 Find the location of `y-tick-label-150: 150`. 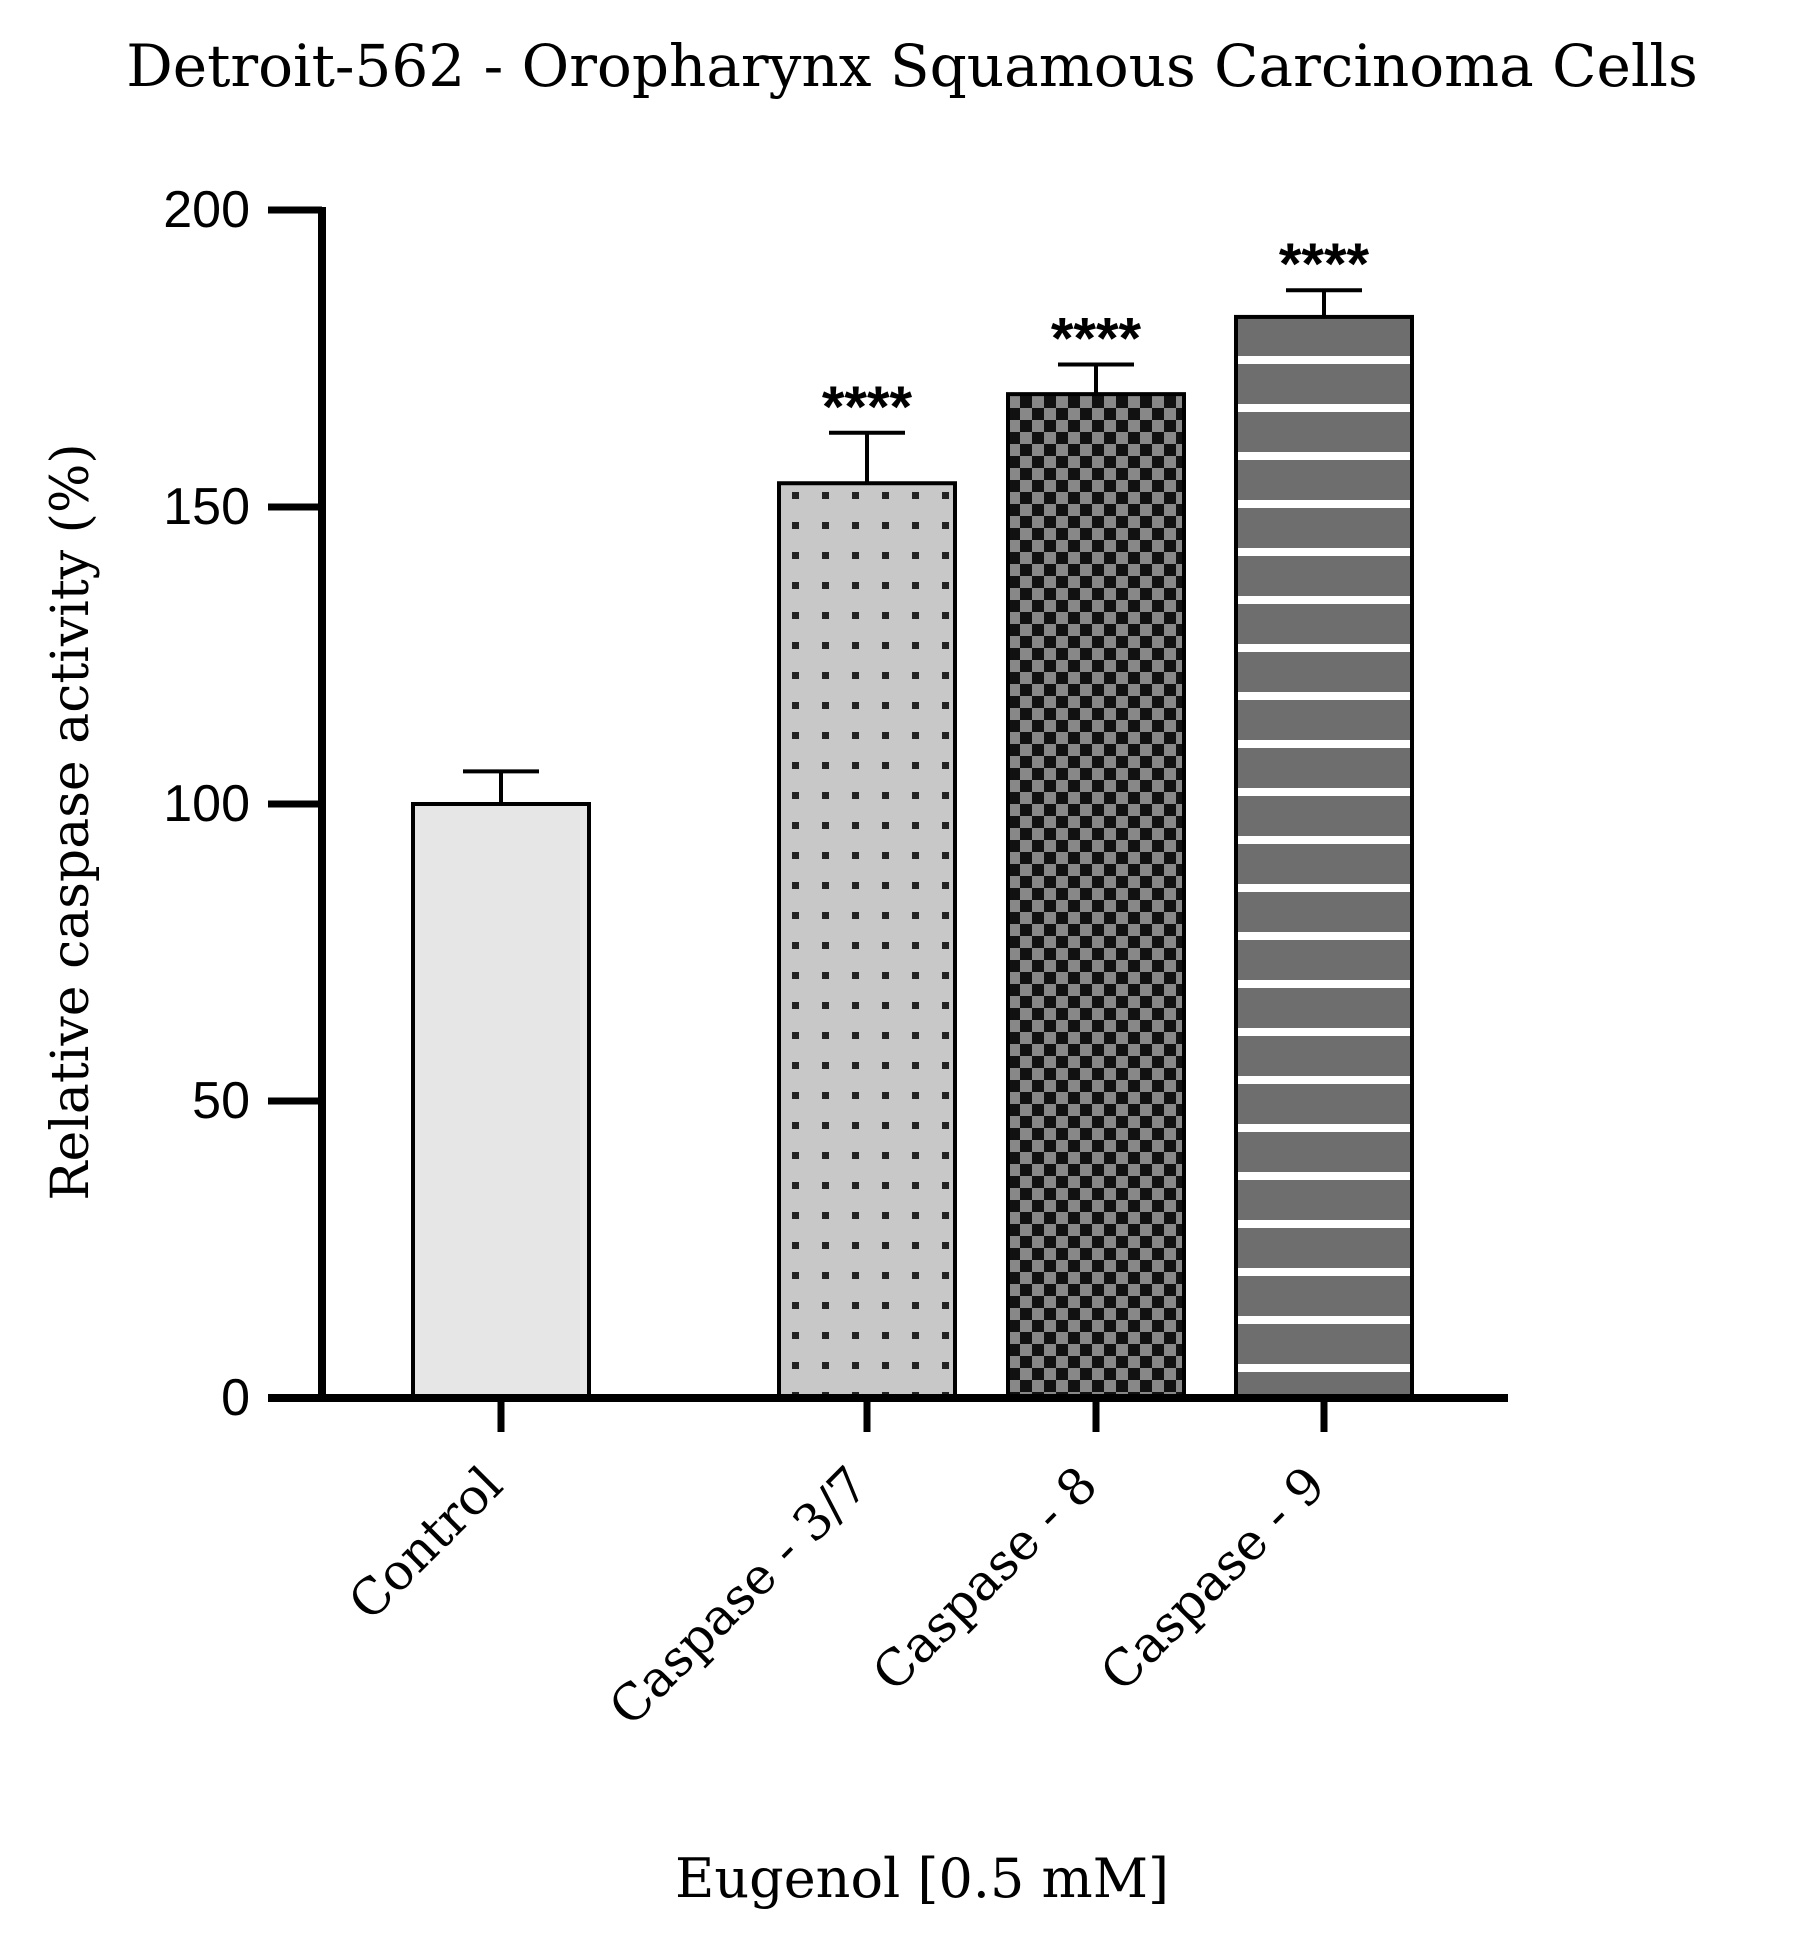

y-tick-label-150: 150 is located at coordinates (206, 507).